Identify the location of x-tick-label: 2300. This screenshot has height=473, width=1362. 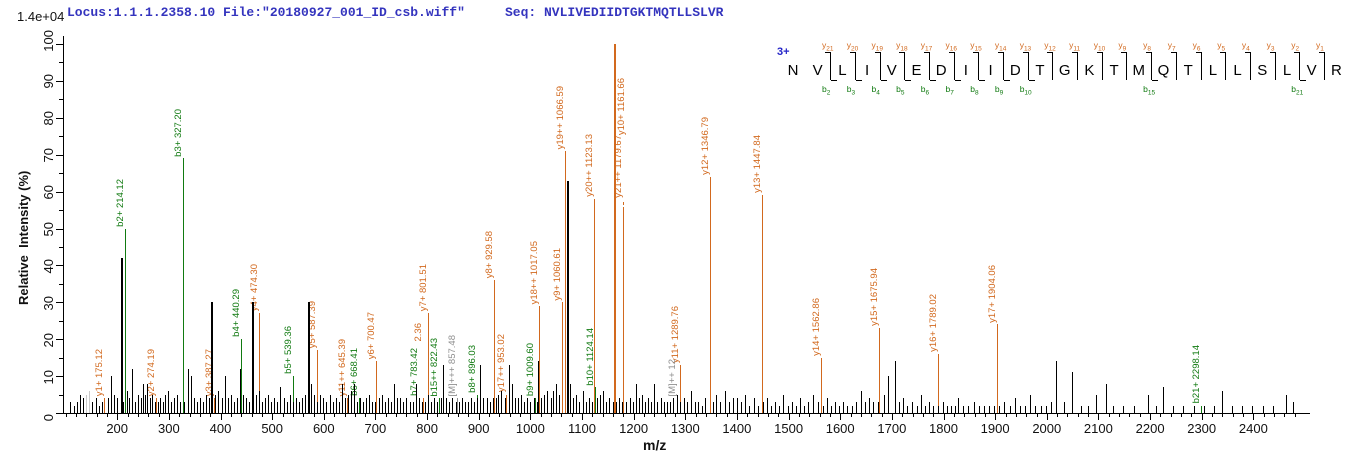
(1202, 428).